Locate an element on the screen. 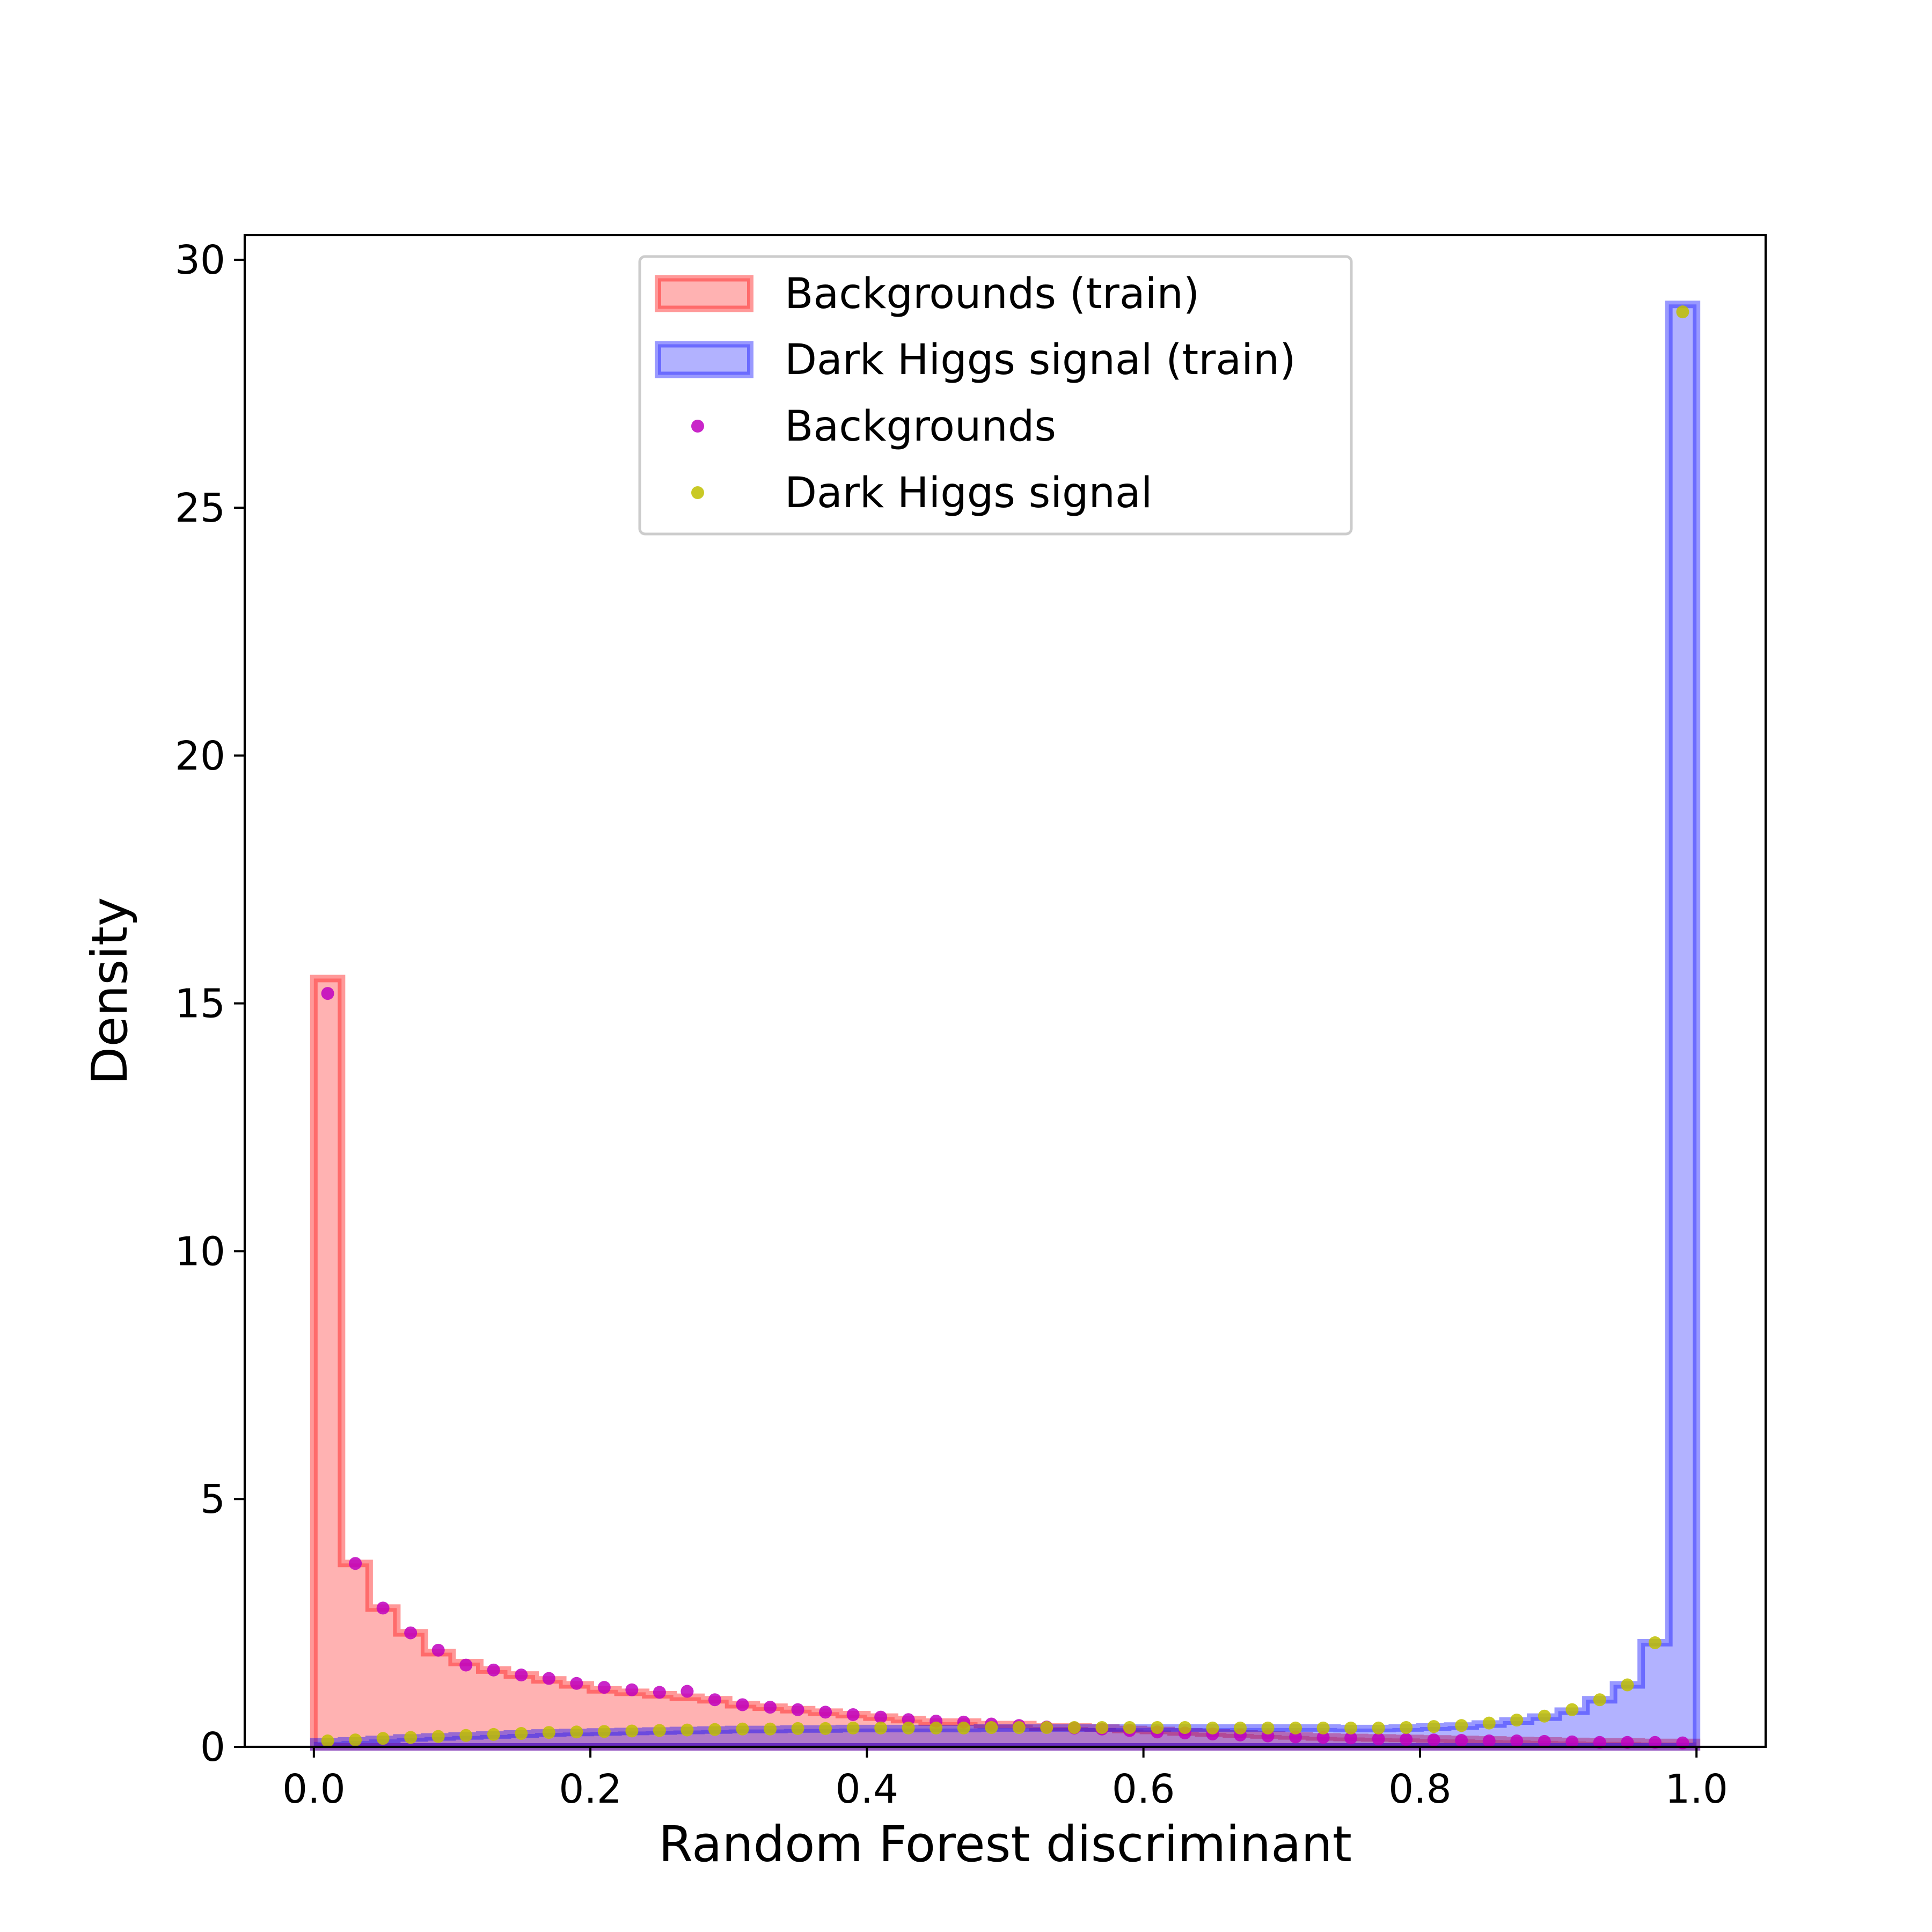  y-tick-label: 15 is located at coordinates (200, 1004).